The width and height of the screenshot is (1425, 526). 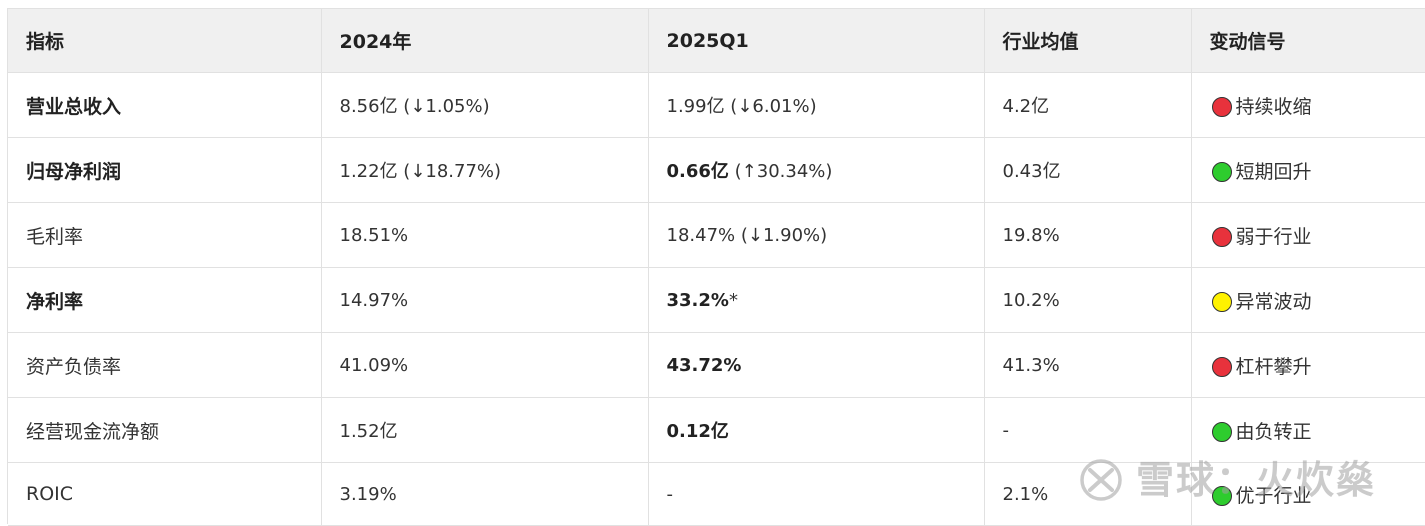 What do you see at coordinates (770, 106) in the screenshot?
I see `value-2025q1-change: (↓6.01%)` at bounding box center [770, 106].